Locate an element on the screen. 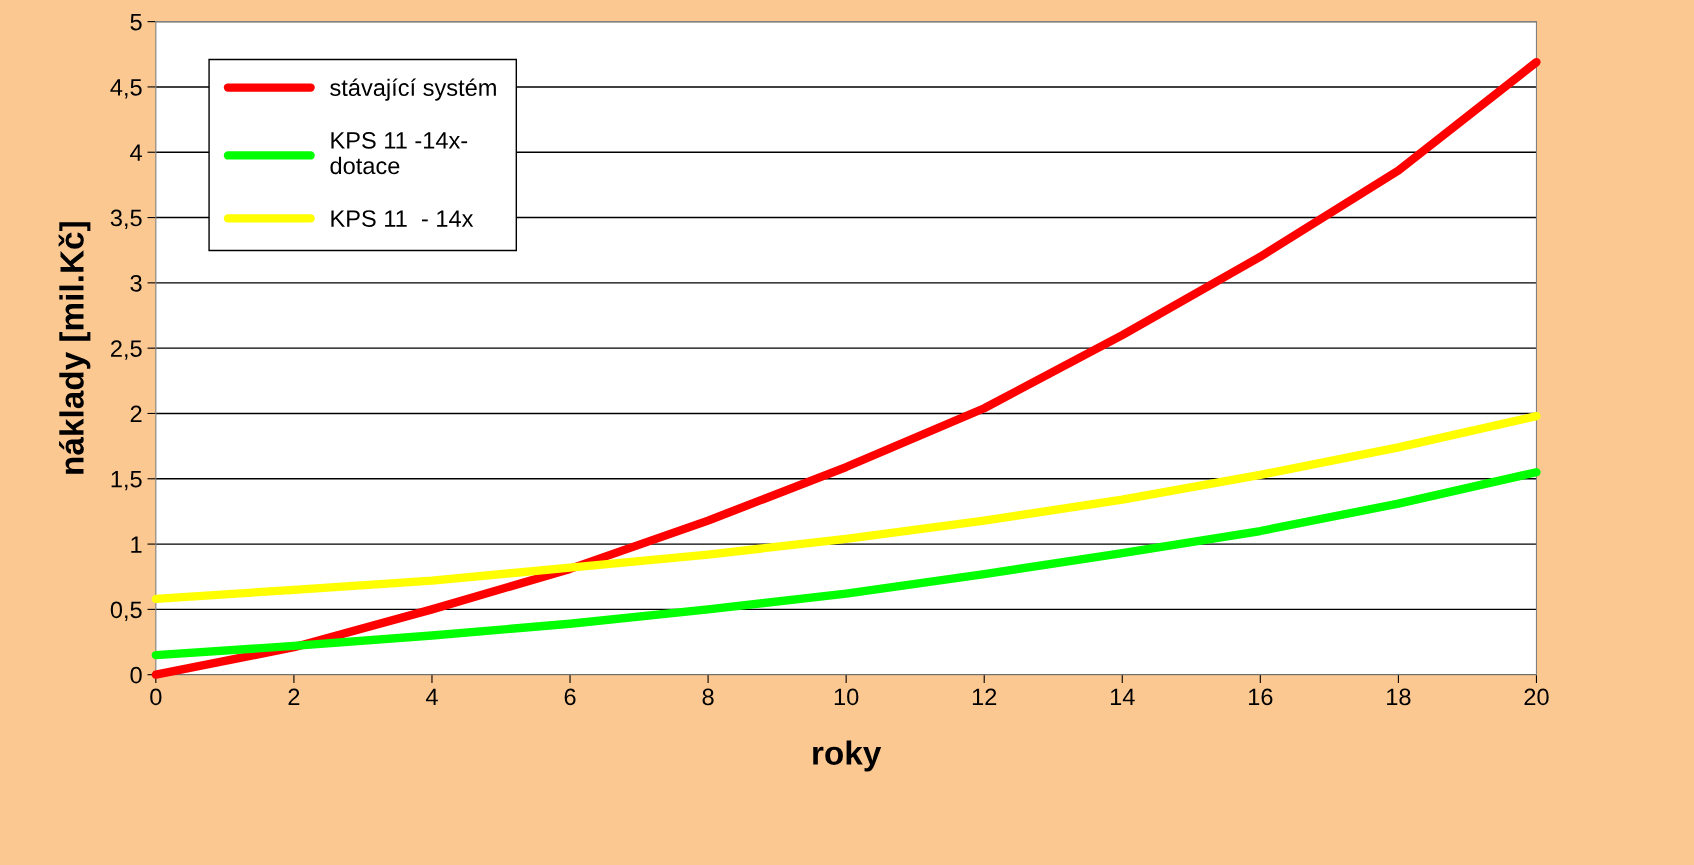 Image resolution: width=1694 pixels, height=865 pixels. x-tick-label: 2 is located at coordinates (294, 697).